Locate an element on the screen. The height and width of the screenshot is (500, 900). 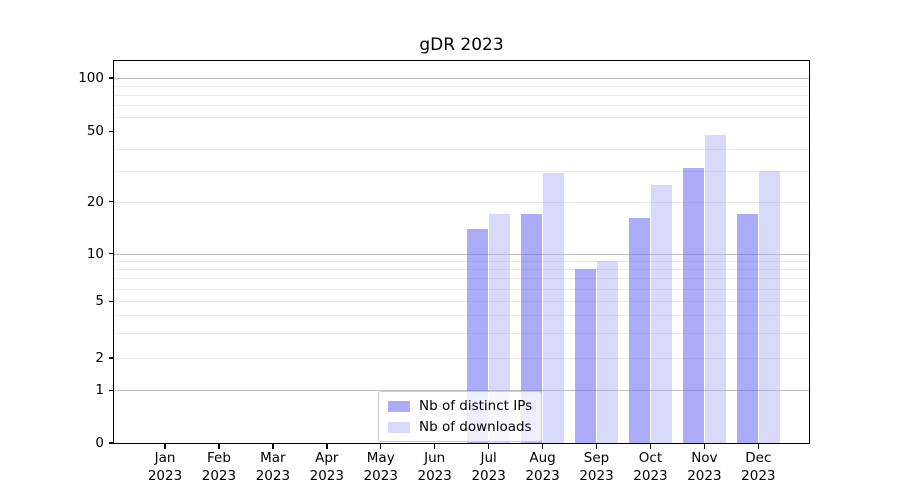
bar-downloads-jul is located at coordinates (500, 328).